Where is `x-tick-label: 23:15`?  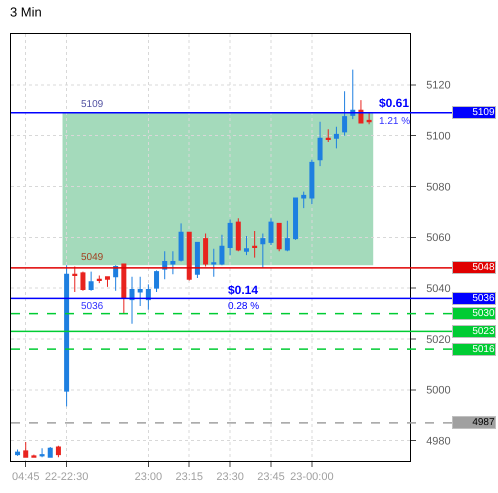 x-tick-label: 23:15 is located at coordinates (189, 477).